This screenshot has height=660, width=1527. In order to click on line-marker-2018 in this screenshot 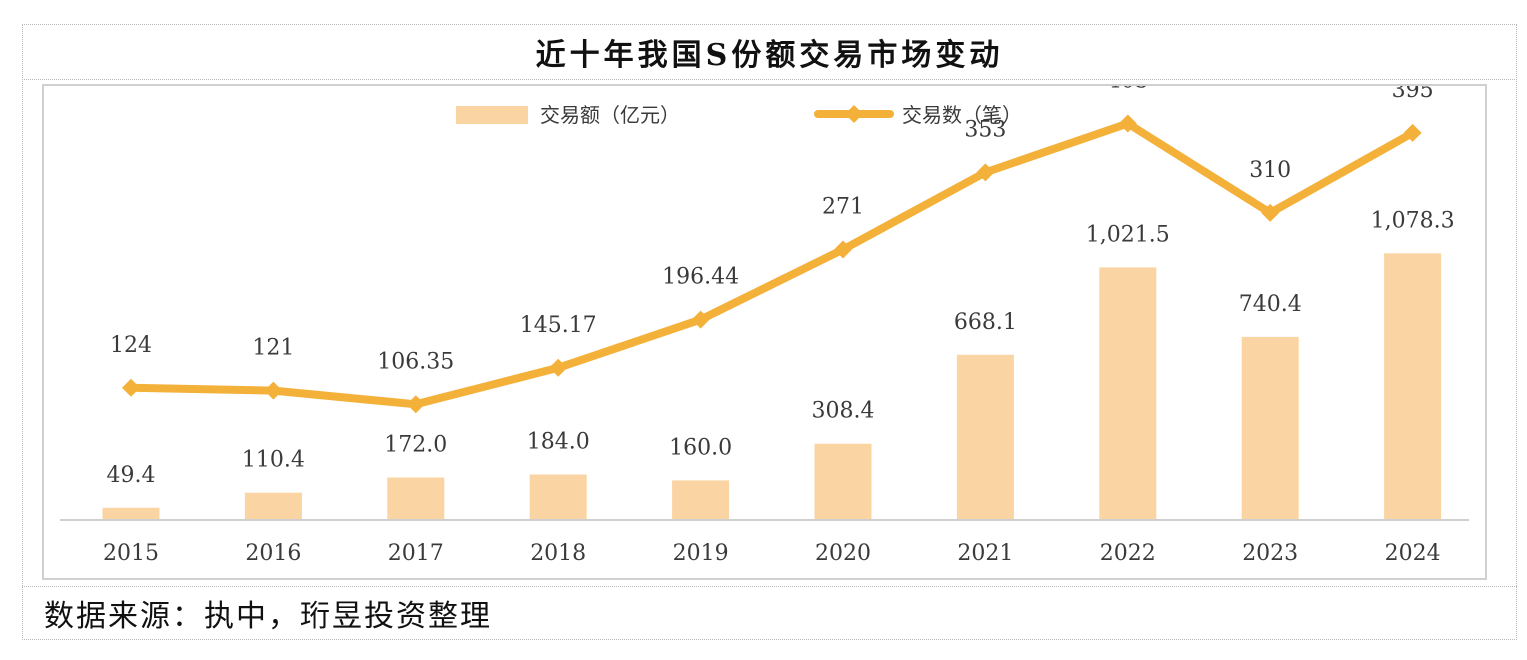, I will do `click(558, 367)`.